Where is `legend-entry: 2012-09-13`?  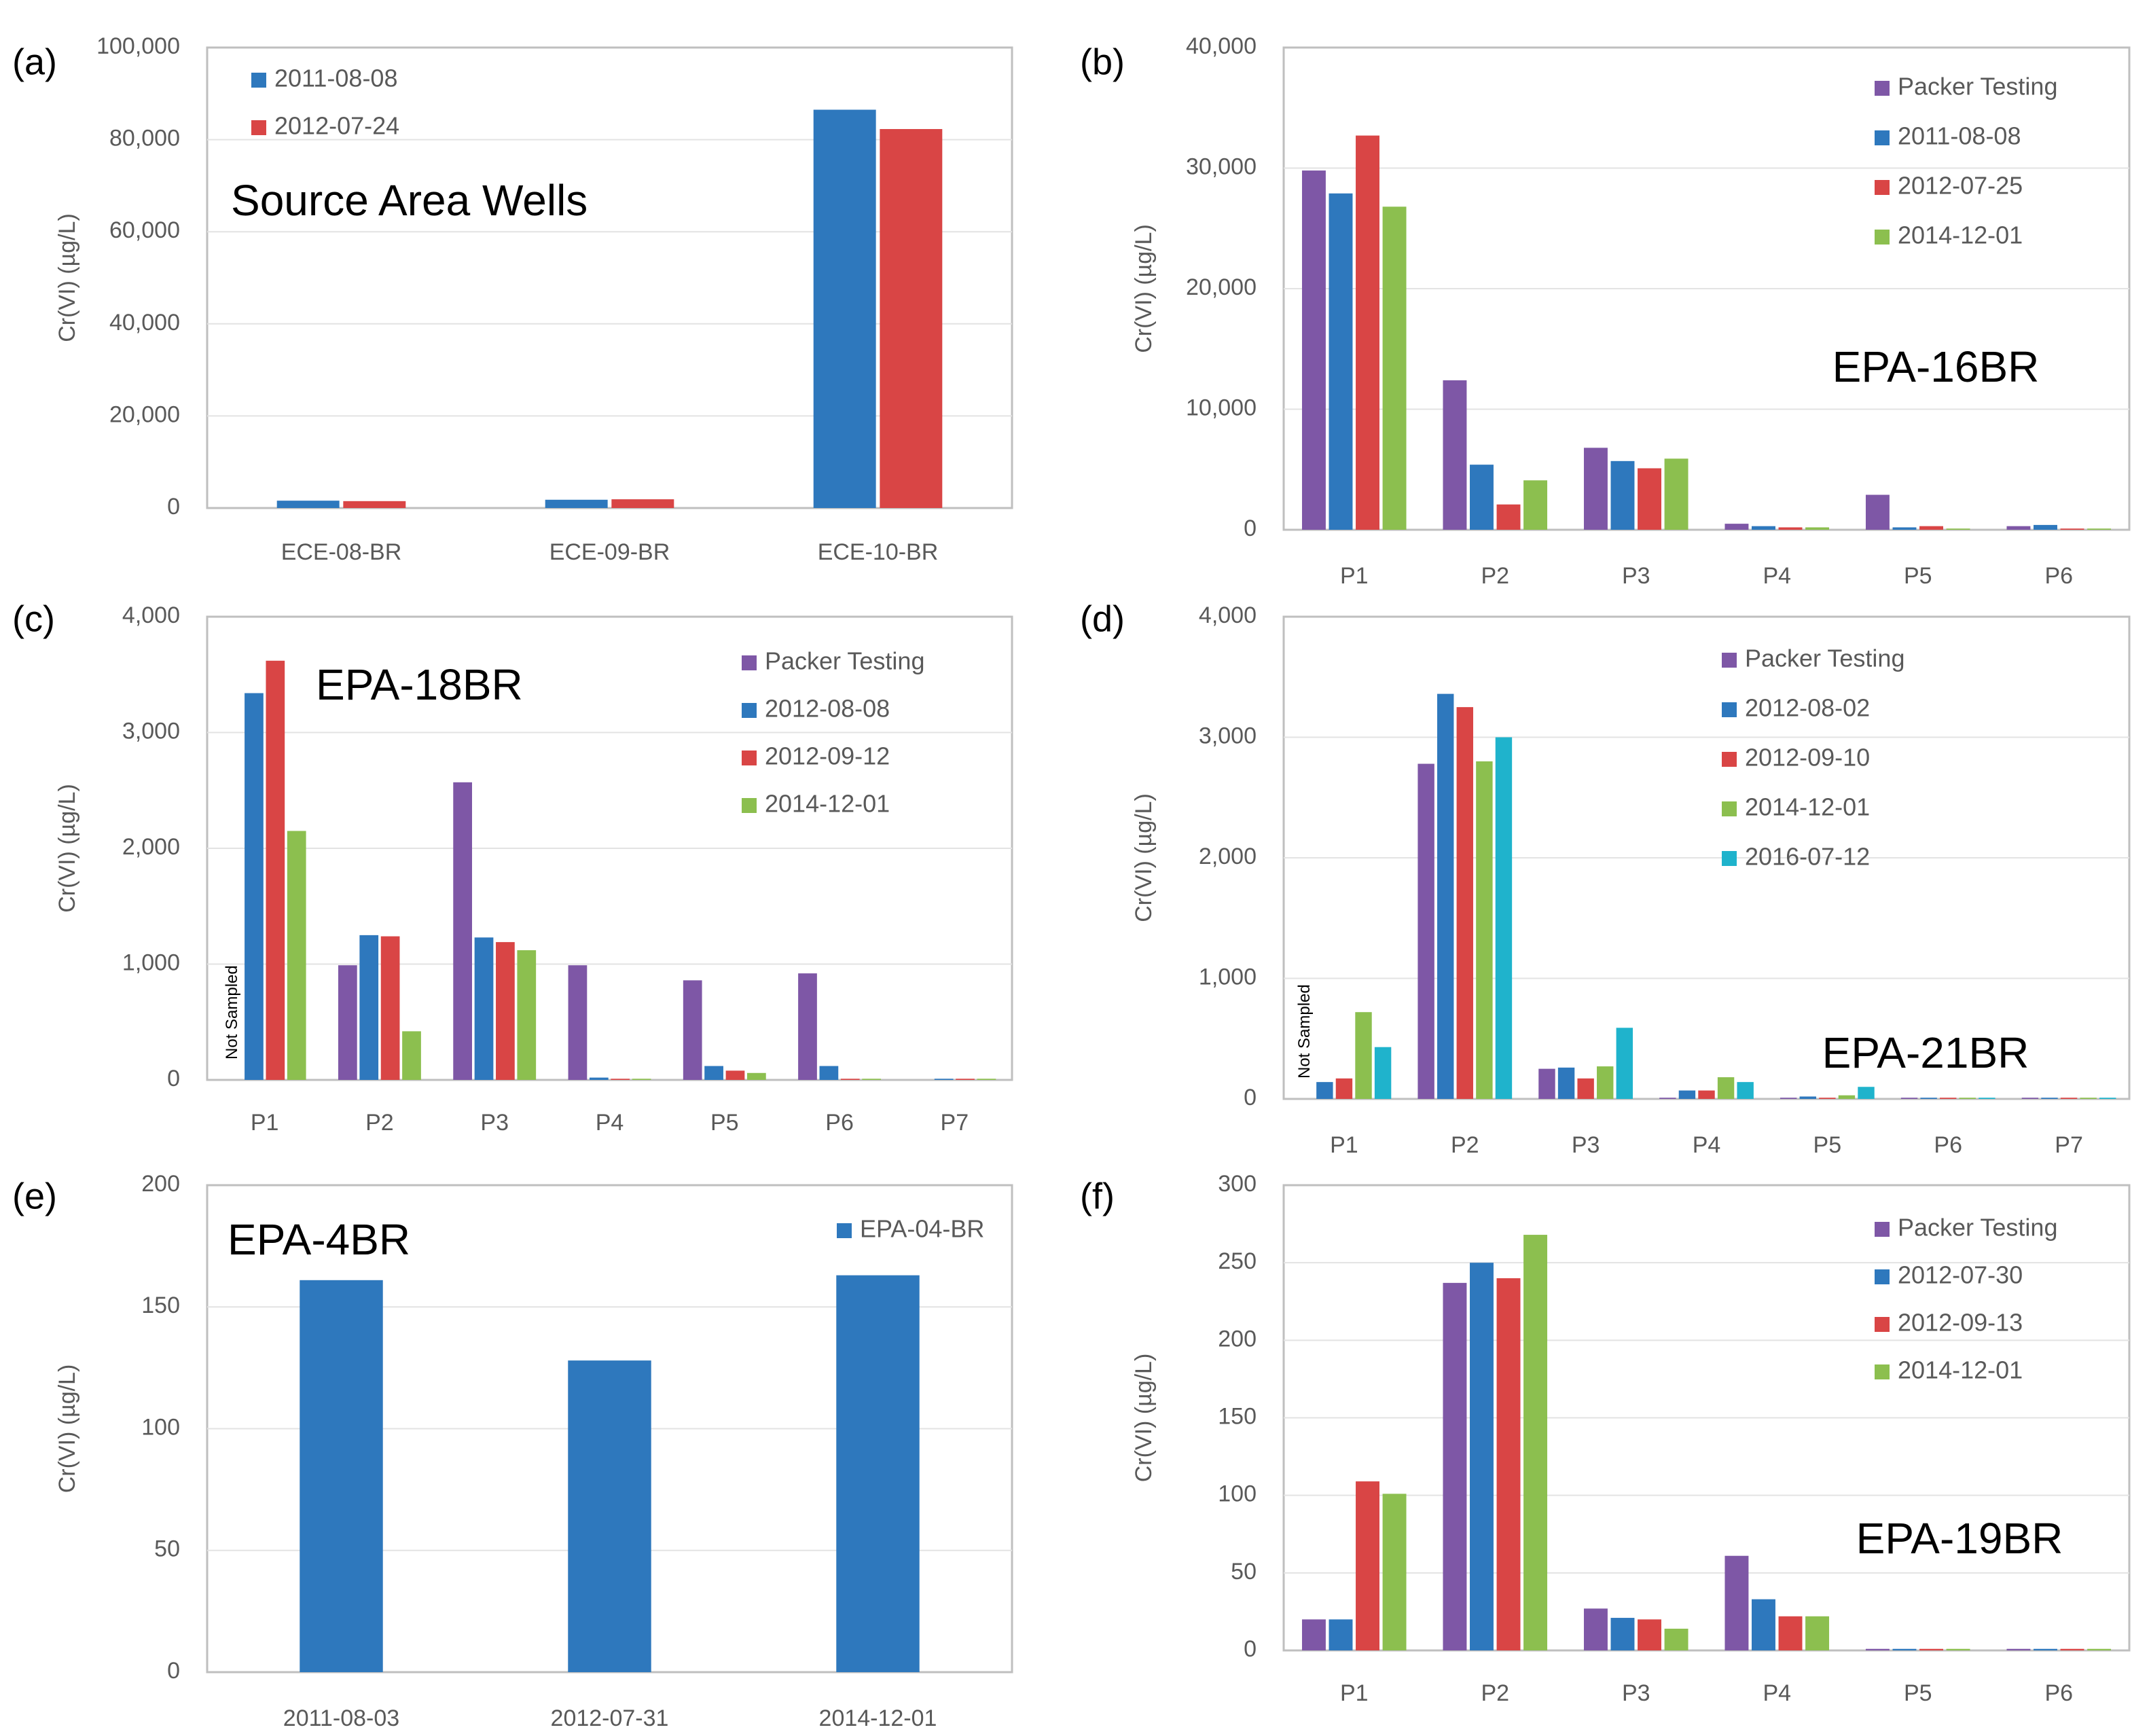 legend-entry: 2012-09-13 is located at coordinates (1960, 1323).